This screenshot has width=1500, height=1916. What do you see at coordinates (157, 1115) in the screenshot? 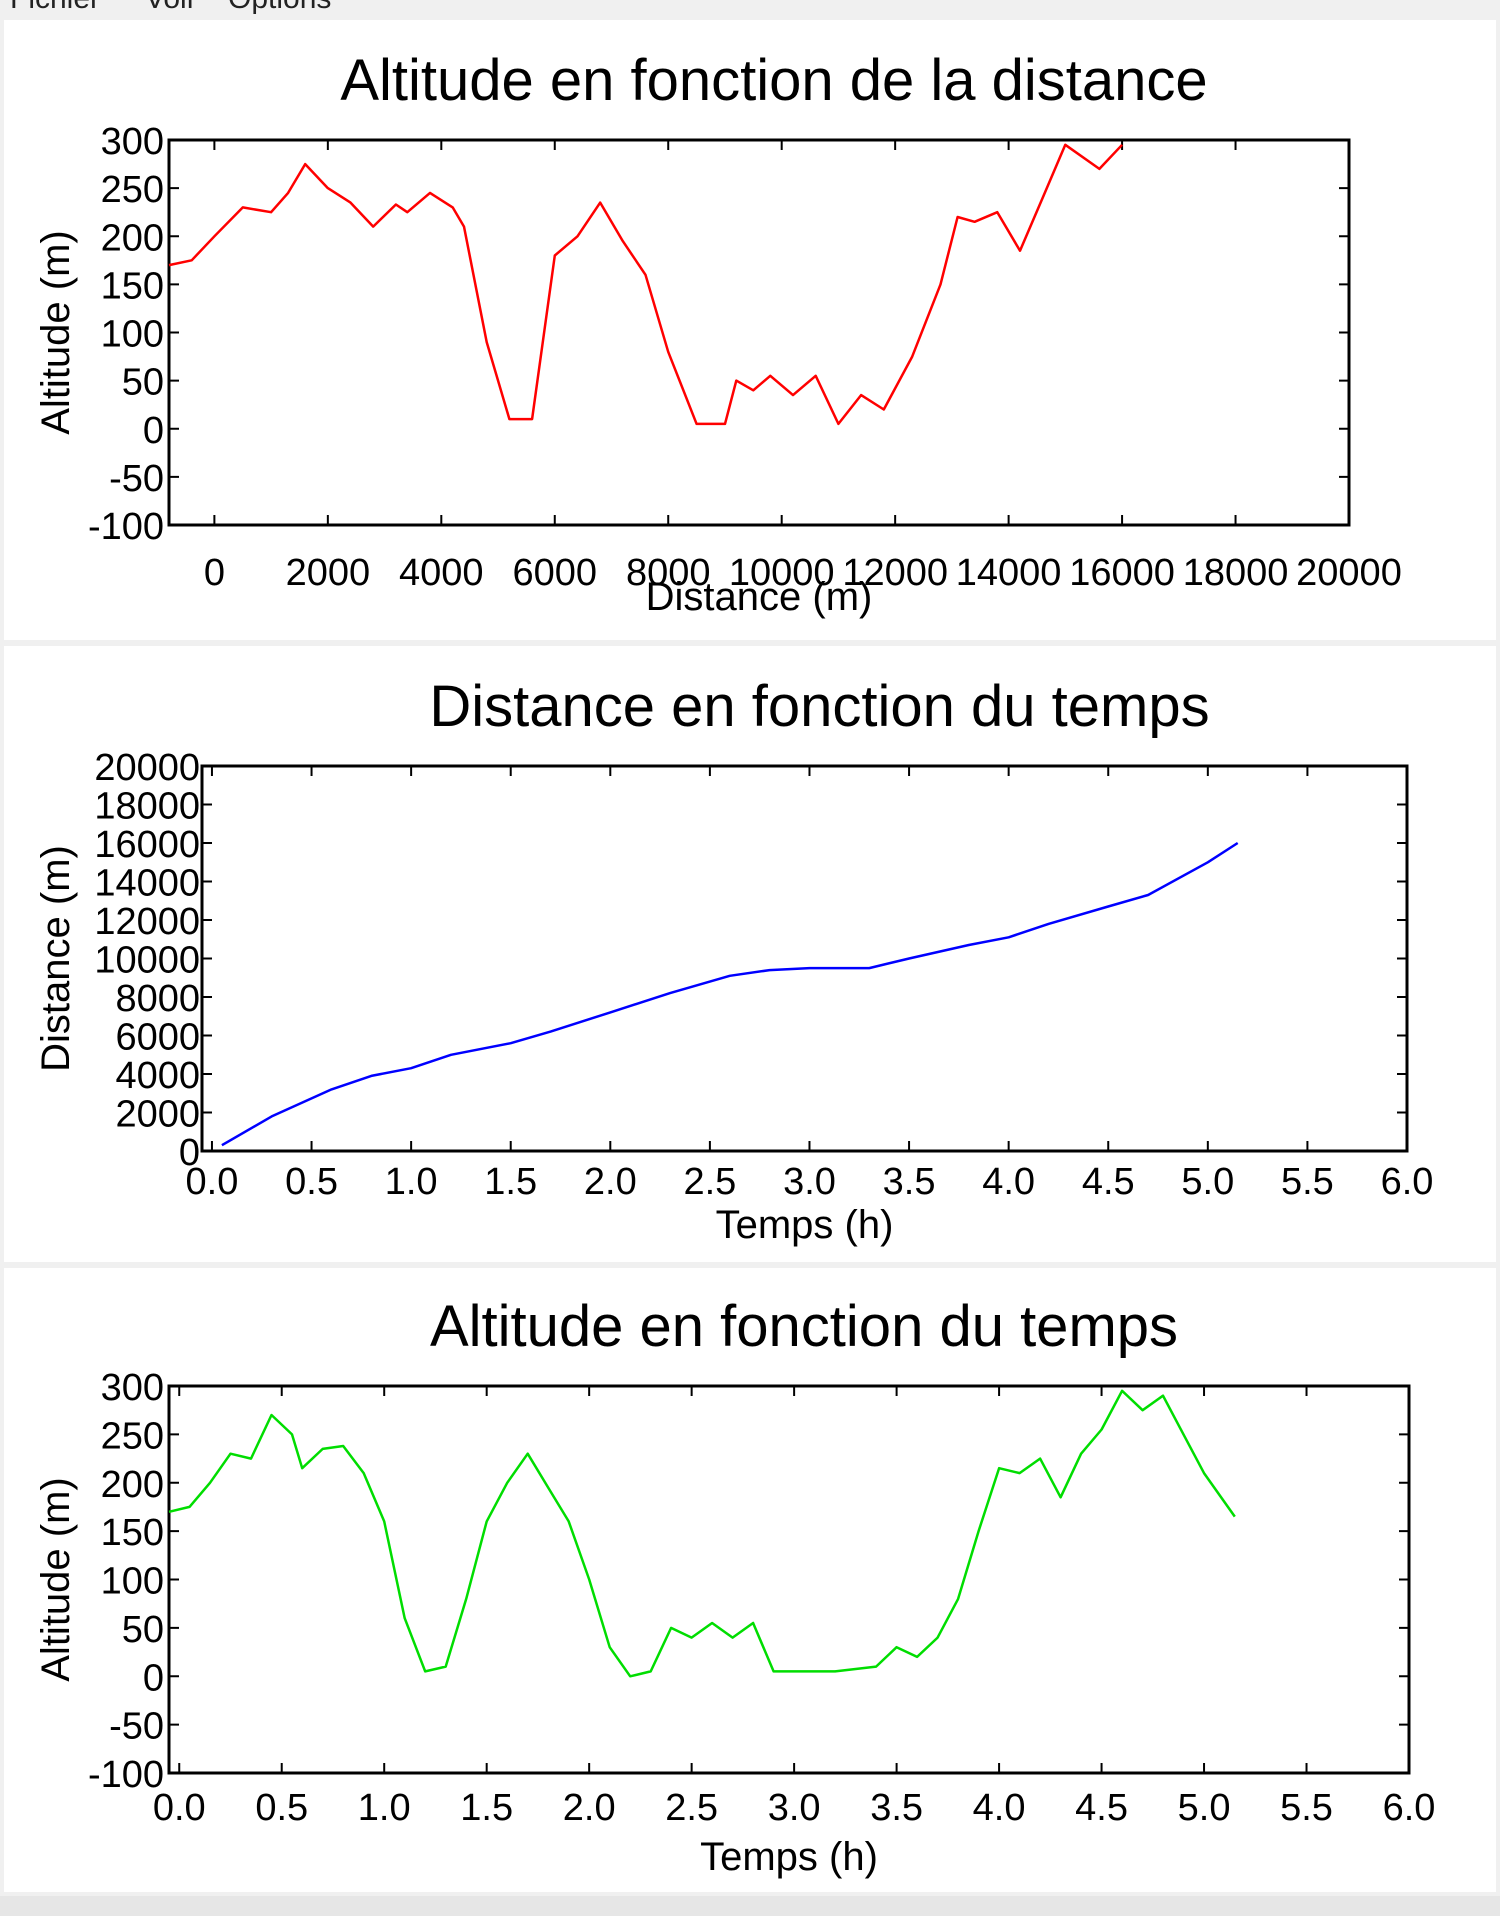
I see `y-tick-label: 2000` at bounding box center [157, 1115].